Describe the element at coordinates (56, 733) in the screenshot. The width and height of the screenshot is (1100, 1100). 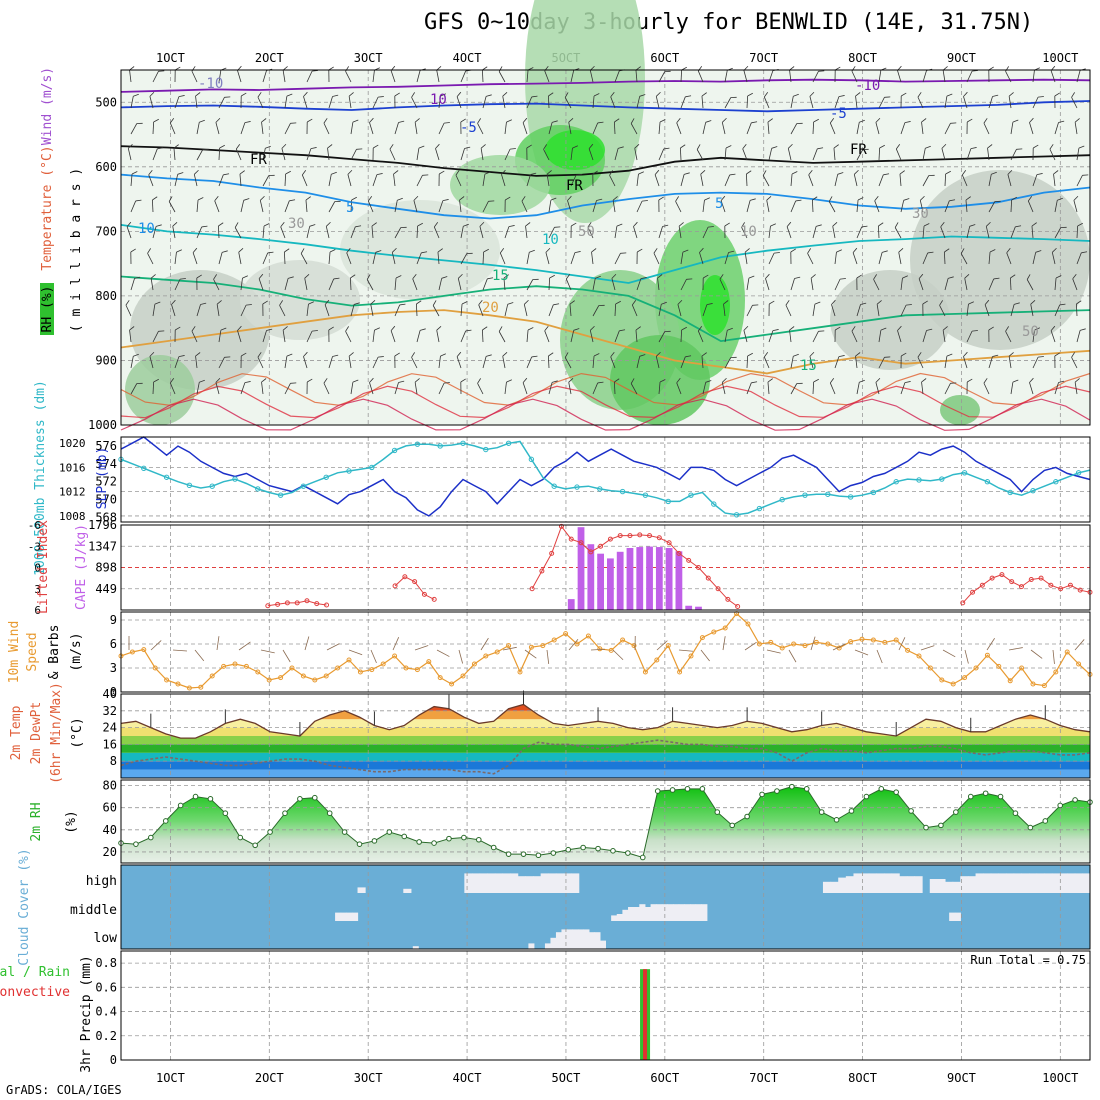
I see `temp2m-axis-label: (6hr Min/Max)` at that location.